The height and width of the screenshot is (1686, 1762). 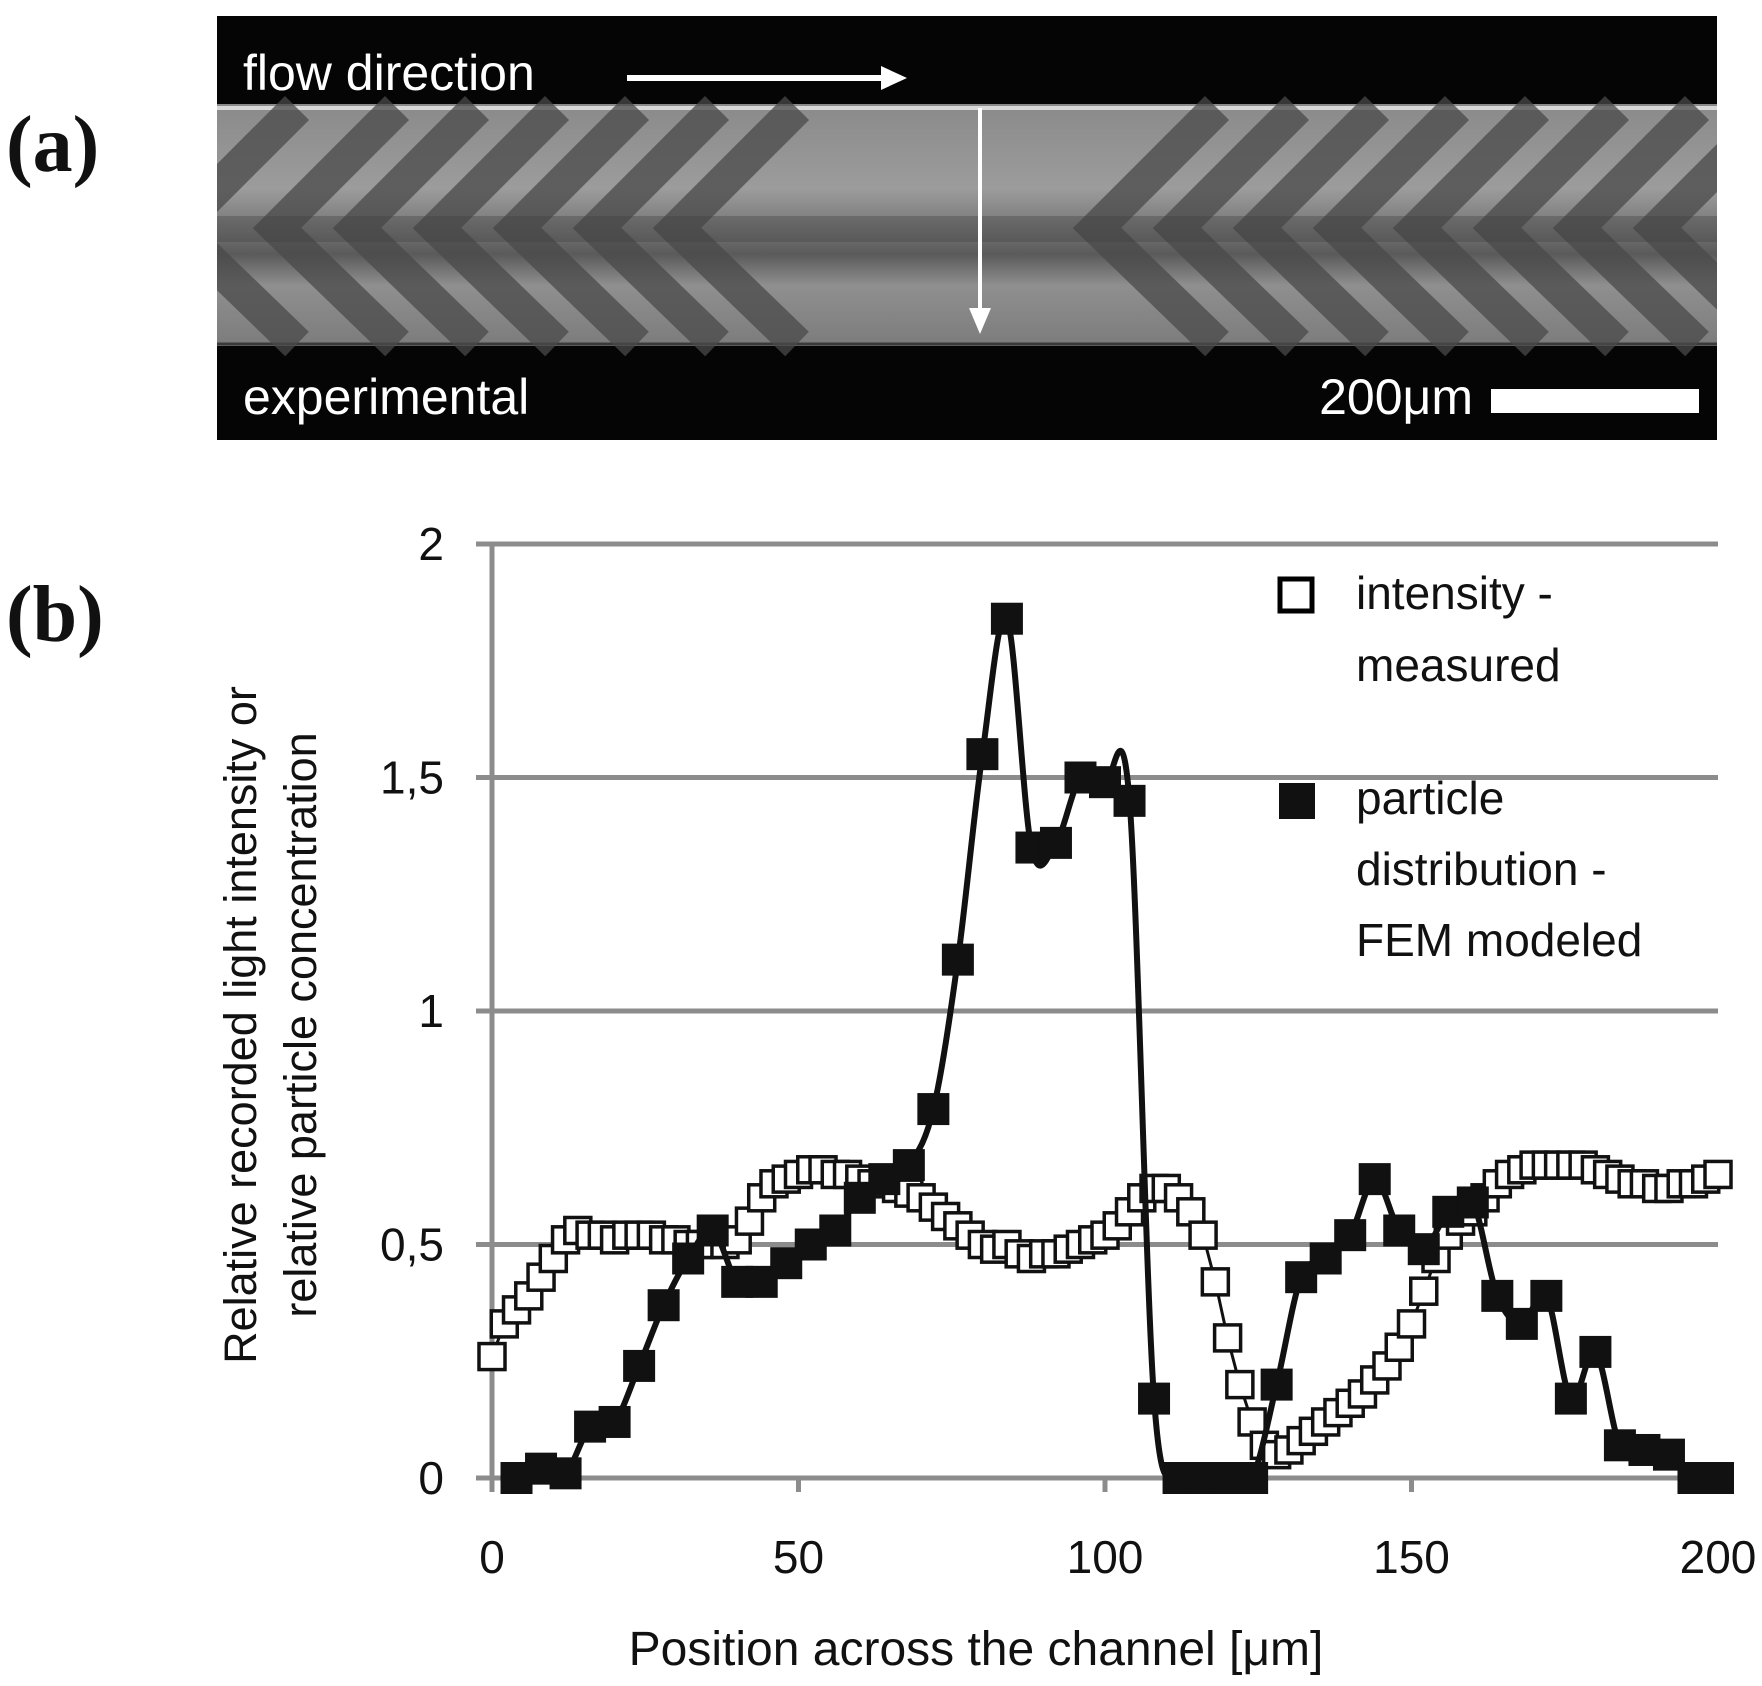 I want to click on scale-bar-label: 200μm, so click(x=1396, y=397).